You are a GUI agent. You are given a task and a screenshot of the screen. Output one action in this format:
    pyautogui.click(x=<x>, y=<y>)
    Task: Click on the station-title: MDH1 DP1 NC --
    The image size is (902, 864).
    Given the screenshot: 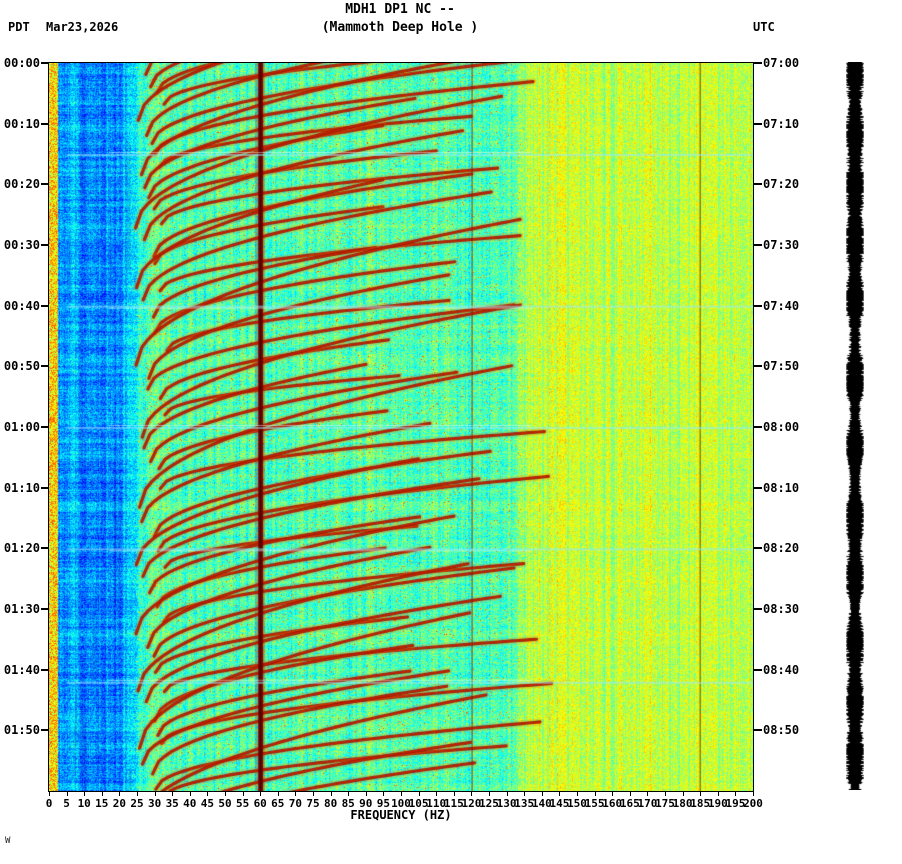 What is the action you would take?
    pyautogui.click(x=400, y=9)
    